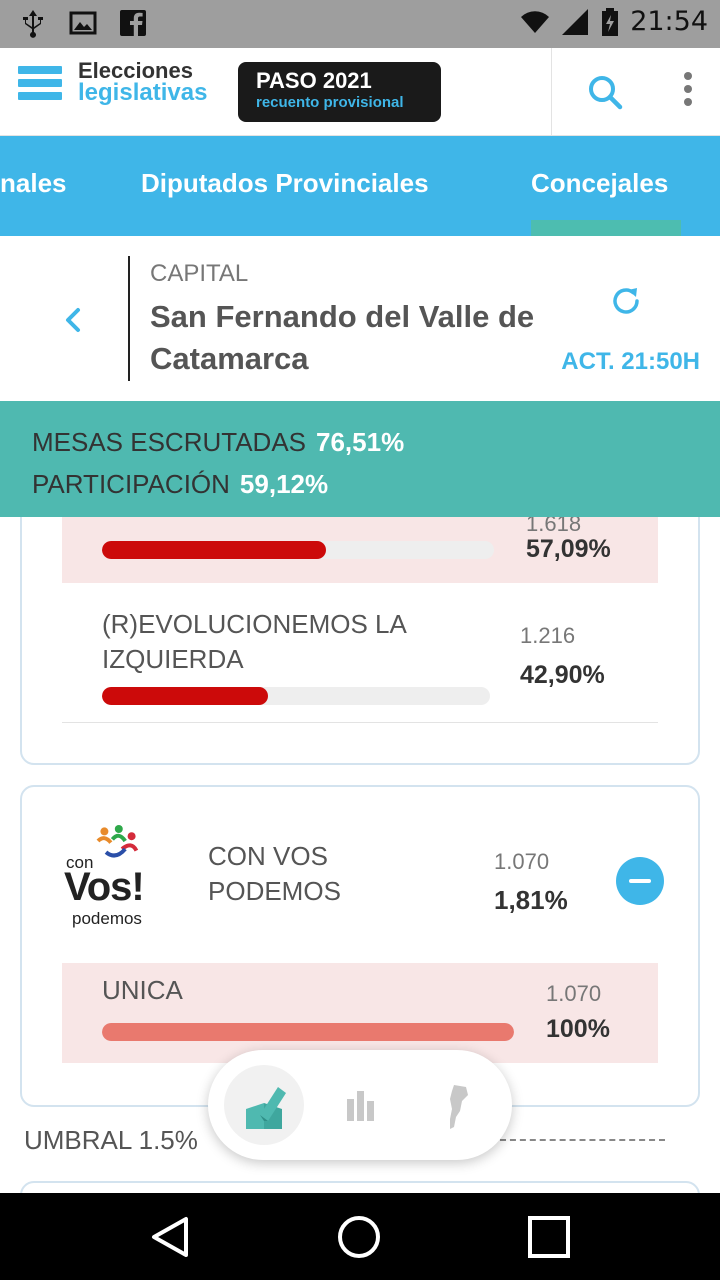 The image size is (720, 1280). Describe the element at coordinates (575, 21) in the screenshot. I see `signal-icon` at that location.